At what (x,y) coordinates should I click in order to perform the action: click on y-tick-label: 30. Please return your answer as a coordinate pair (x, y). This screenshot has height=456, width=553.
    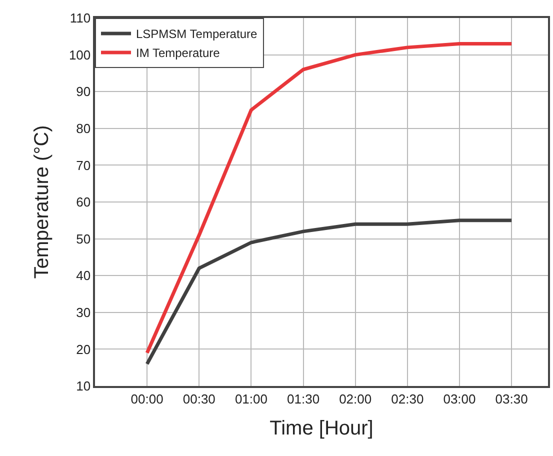
    Looking at the image, I should click on (83, 312).